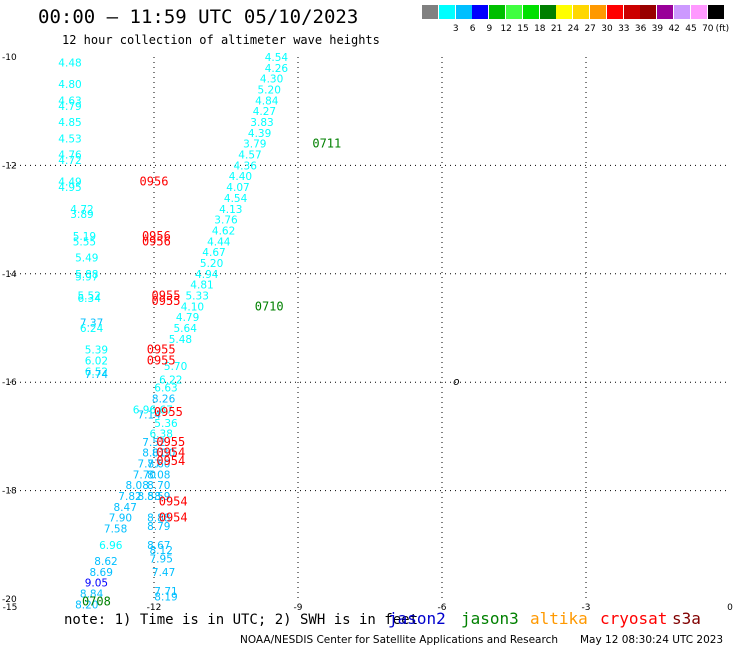 This screenshot has width=740, height=650. I want to click on legend-label: 18, so click(540, 29).